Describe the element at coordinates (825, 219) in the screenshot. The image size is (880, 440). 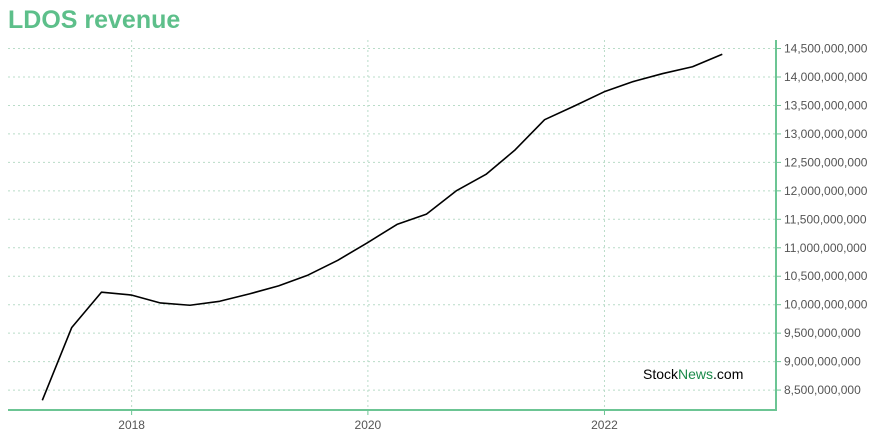
I see `y-tick-label: 11,500,000,000` at that location.